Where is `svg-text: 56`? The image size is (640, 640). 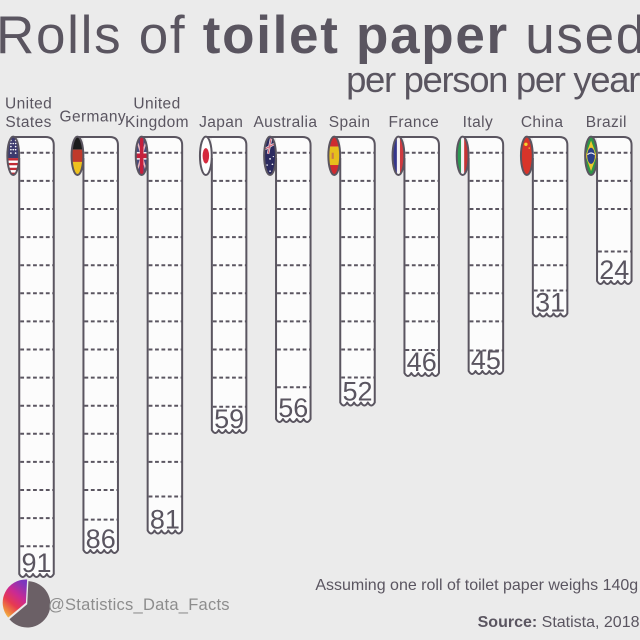
svg-text: 56 is located at coordinates (293, 408).